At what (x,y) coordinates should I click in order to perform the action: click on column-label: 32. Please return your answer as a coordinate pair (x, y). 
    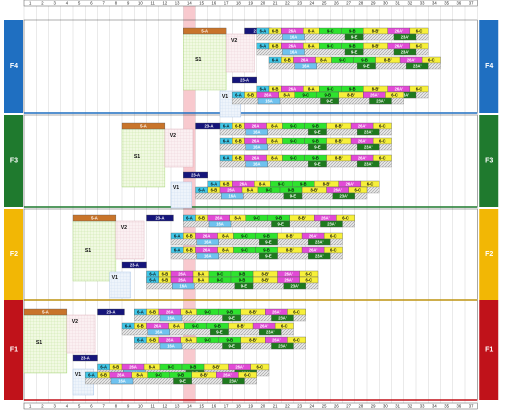
    Looking at the image, I should click on (410, 406).